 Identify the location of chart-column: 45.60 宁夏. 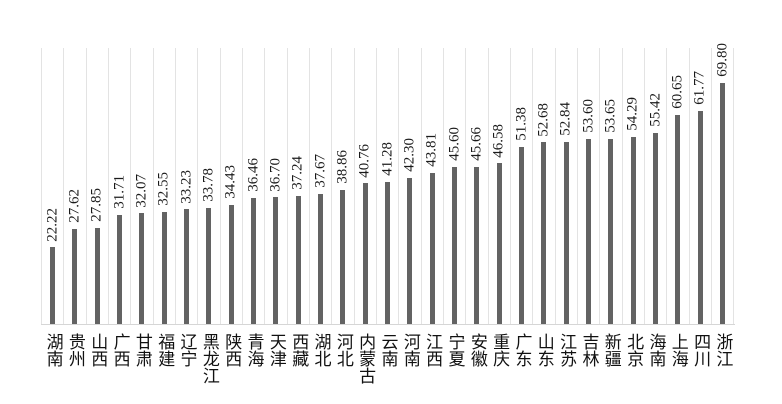
(453, 207).